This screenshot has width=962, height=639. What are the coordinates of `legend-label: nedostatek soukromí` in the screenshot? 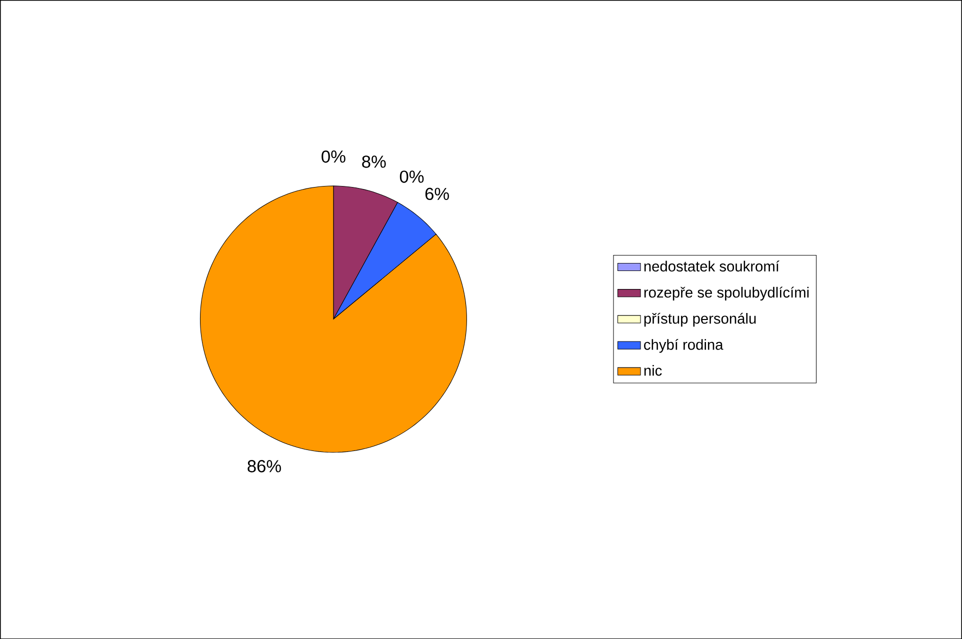 It's located at (712, 266).